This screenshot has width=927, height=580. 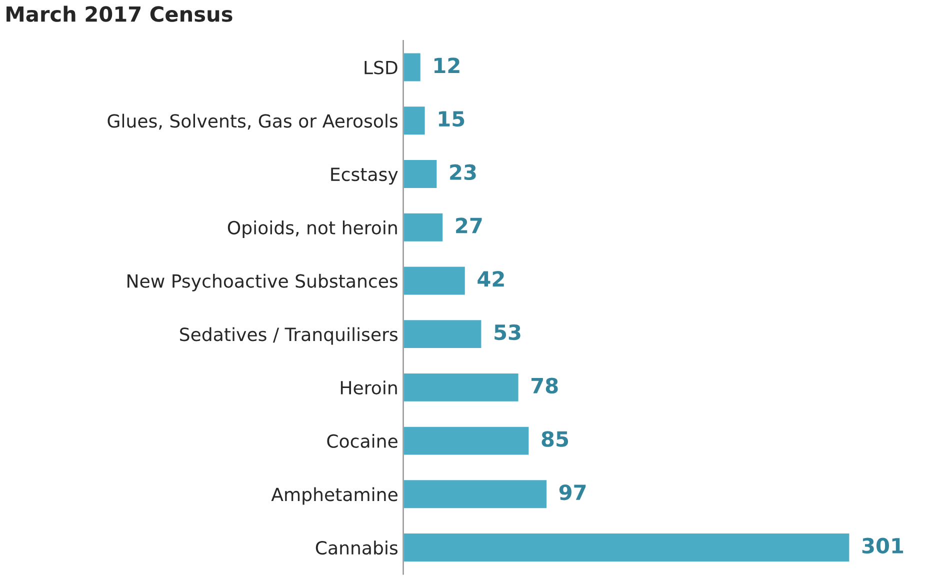 What do you see at coordinates (119, 14) in the screenshot?
I see `text: March 2017 Census` at bounding box center [119, 14].